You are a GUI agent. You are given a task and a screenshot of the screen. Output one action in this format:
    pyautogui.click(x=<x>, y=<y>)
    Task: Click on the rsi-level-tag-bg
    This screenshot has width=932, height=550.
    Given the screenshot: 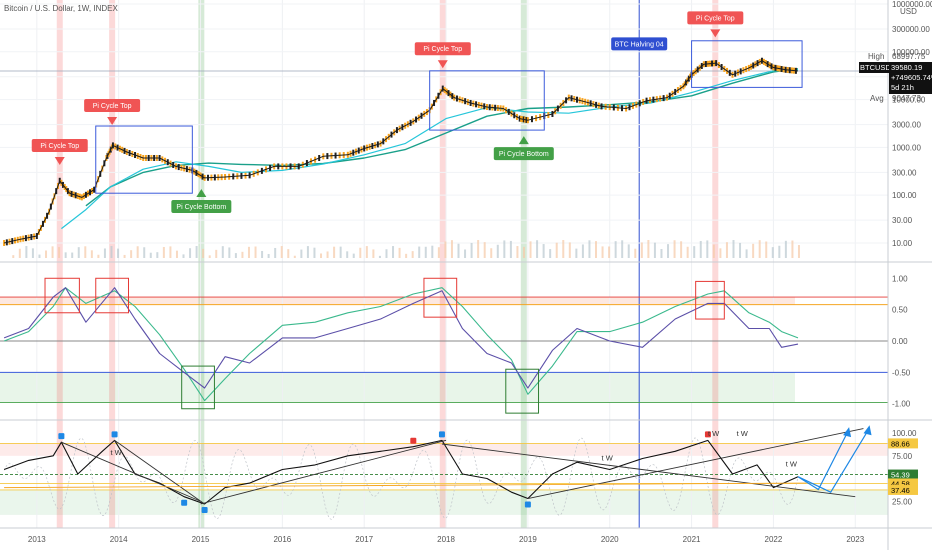 What is the action you would take?
    pyautogui.click(x=903, y=443)
    